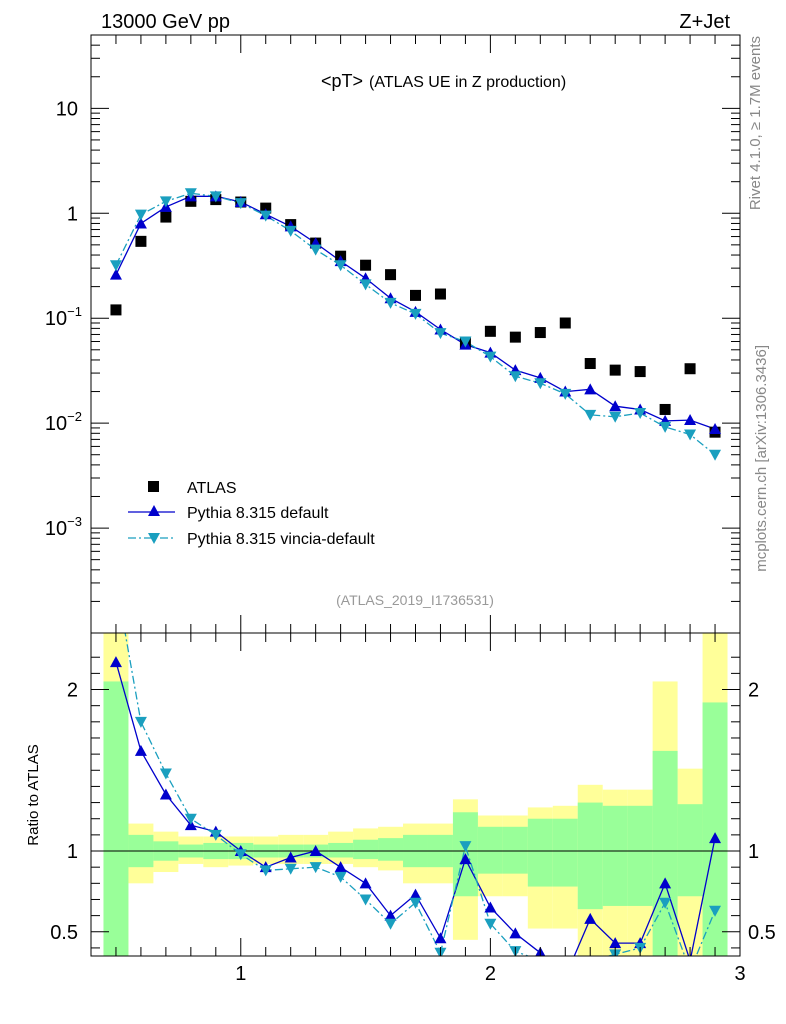 This screenshot has width=786, height=1024. Describe the element at coordinates (762, 933) in the screenshot. I see `ratio-y-tick-label-right: 0.5` at that location.